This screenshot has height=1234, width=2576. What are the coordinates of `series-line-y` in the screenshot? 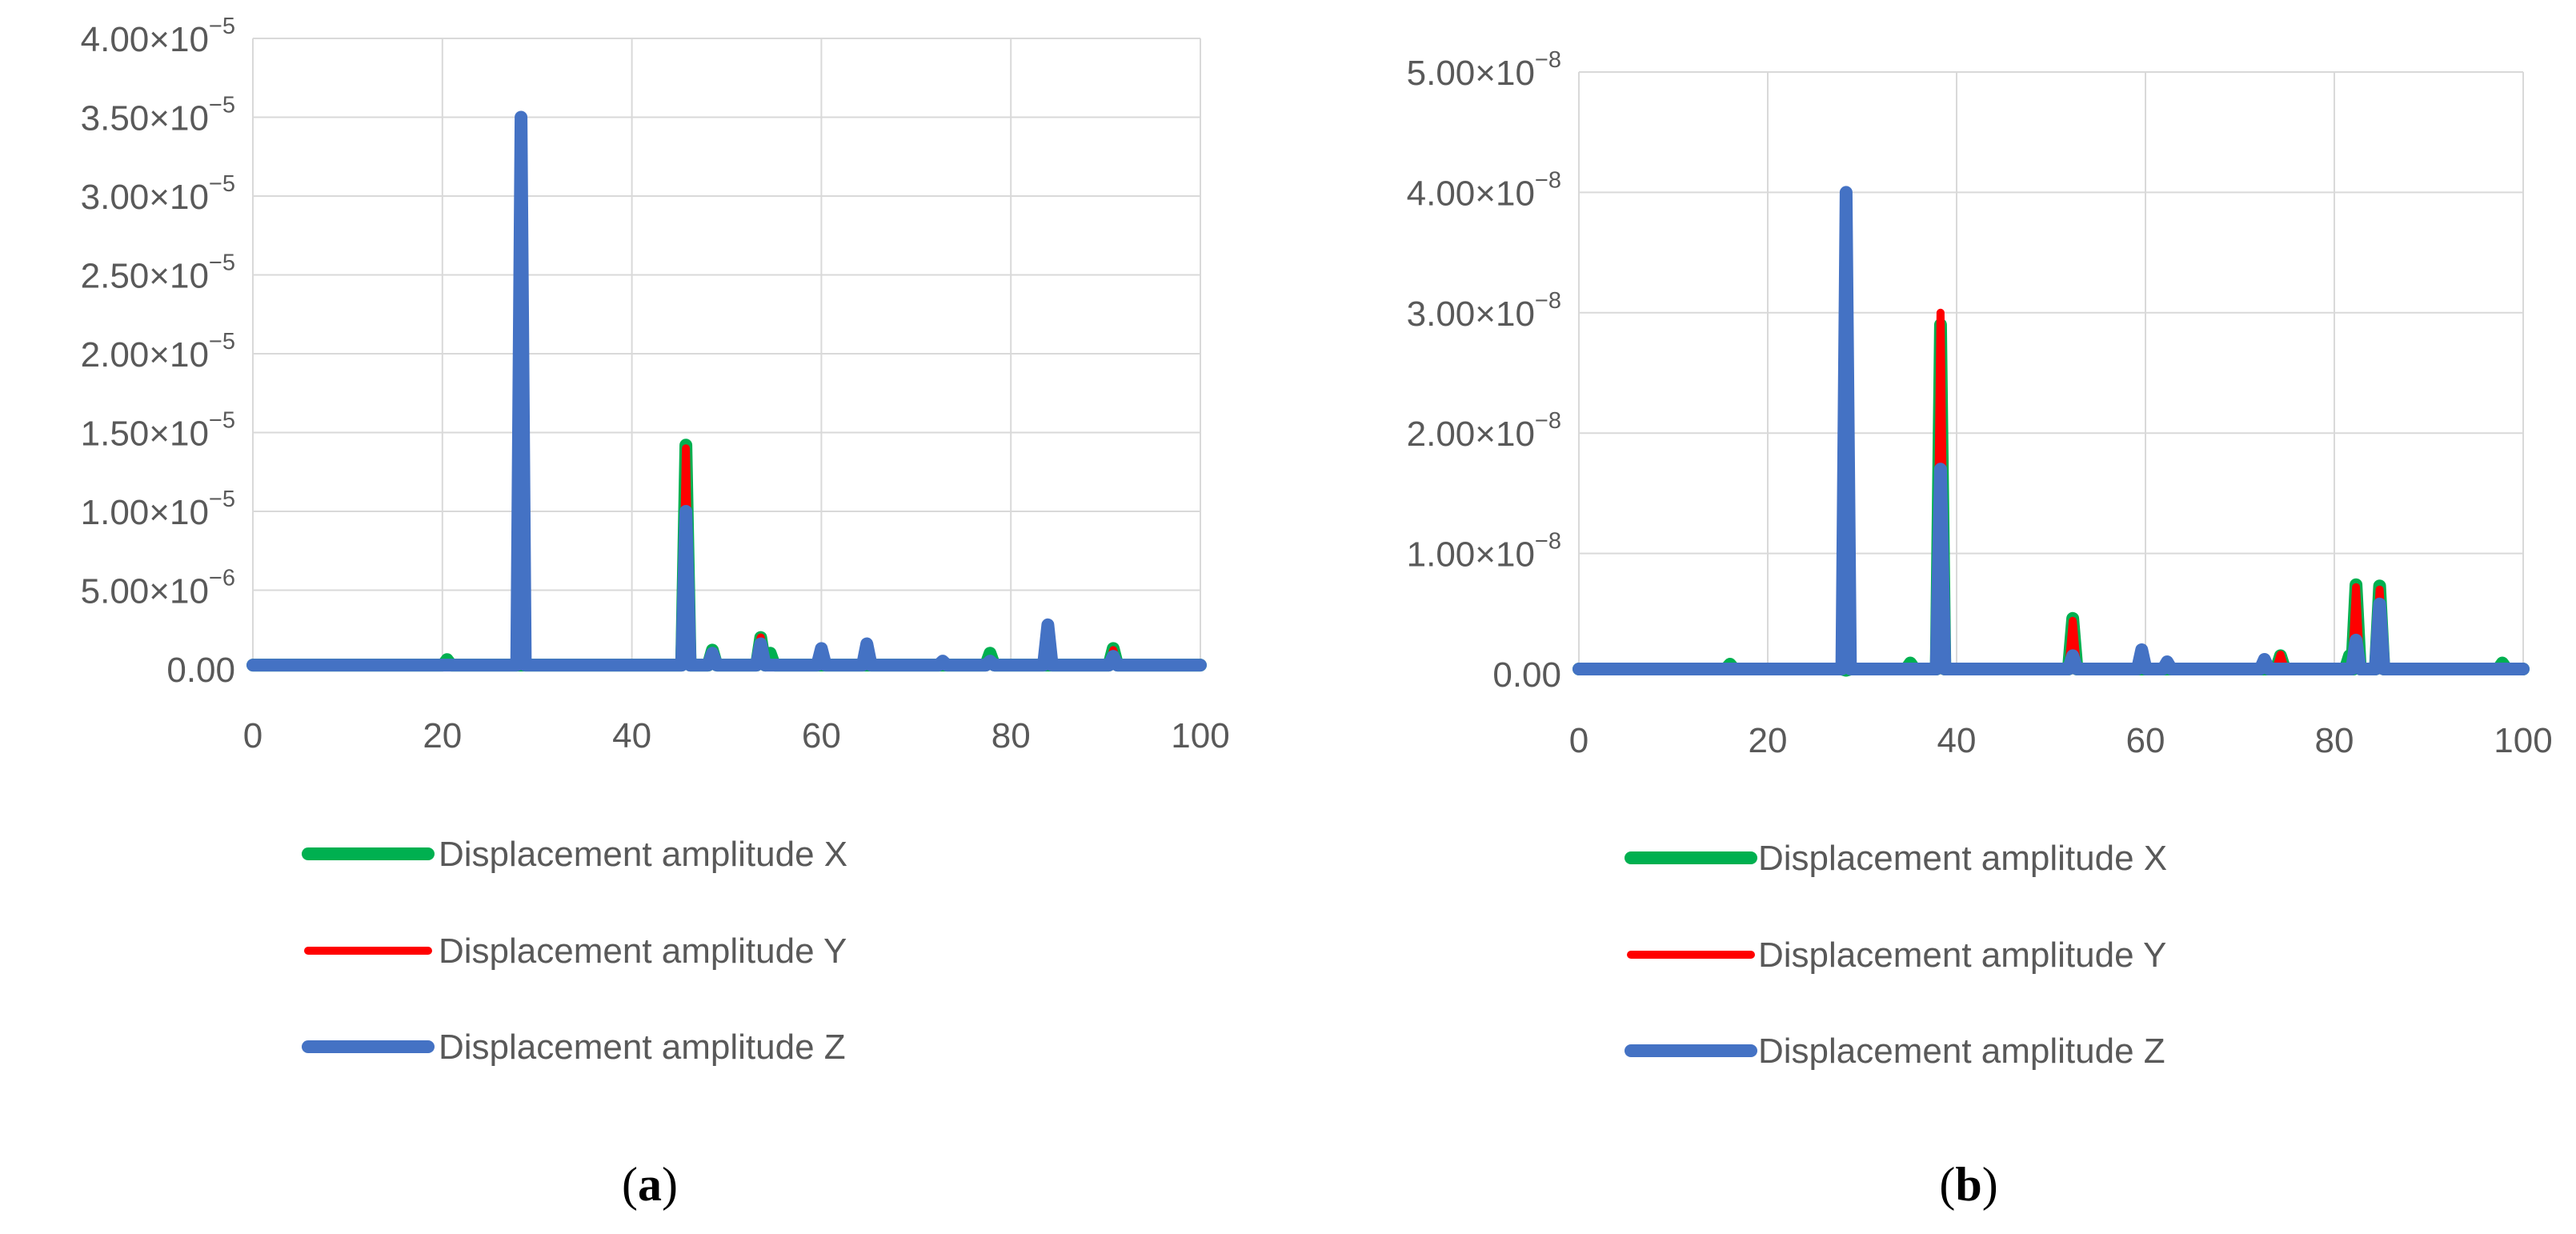 It's located at (726, 557).